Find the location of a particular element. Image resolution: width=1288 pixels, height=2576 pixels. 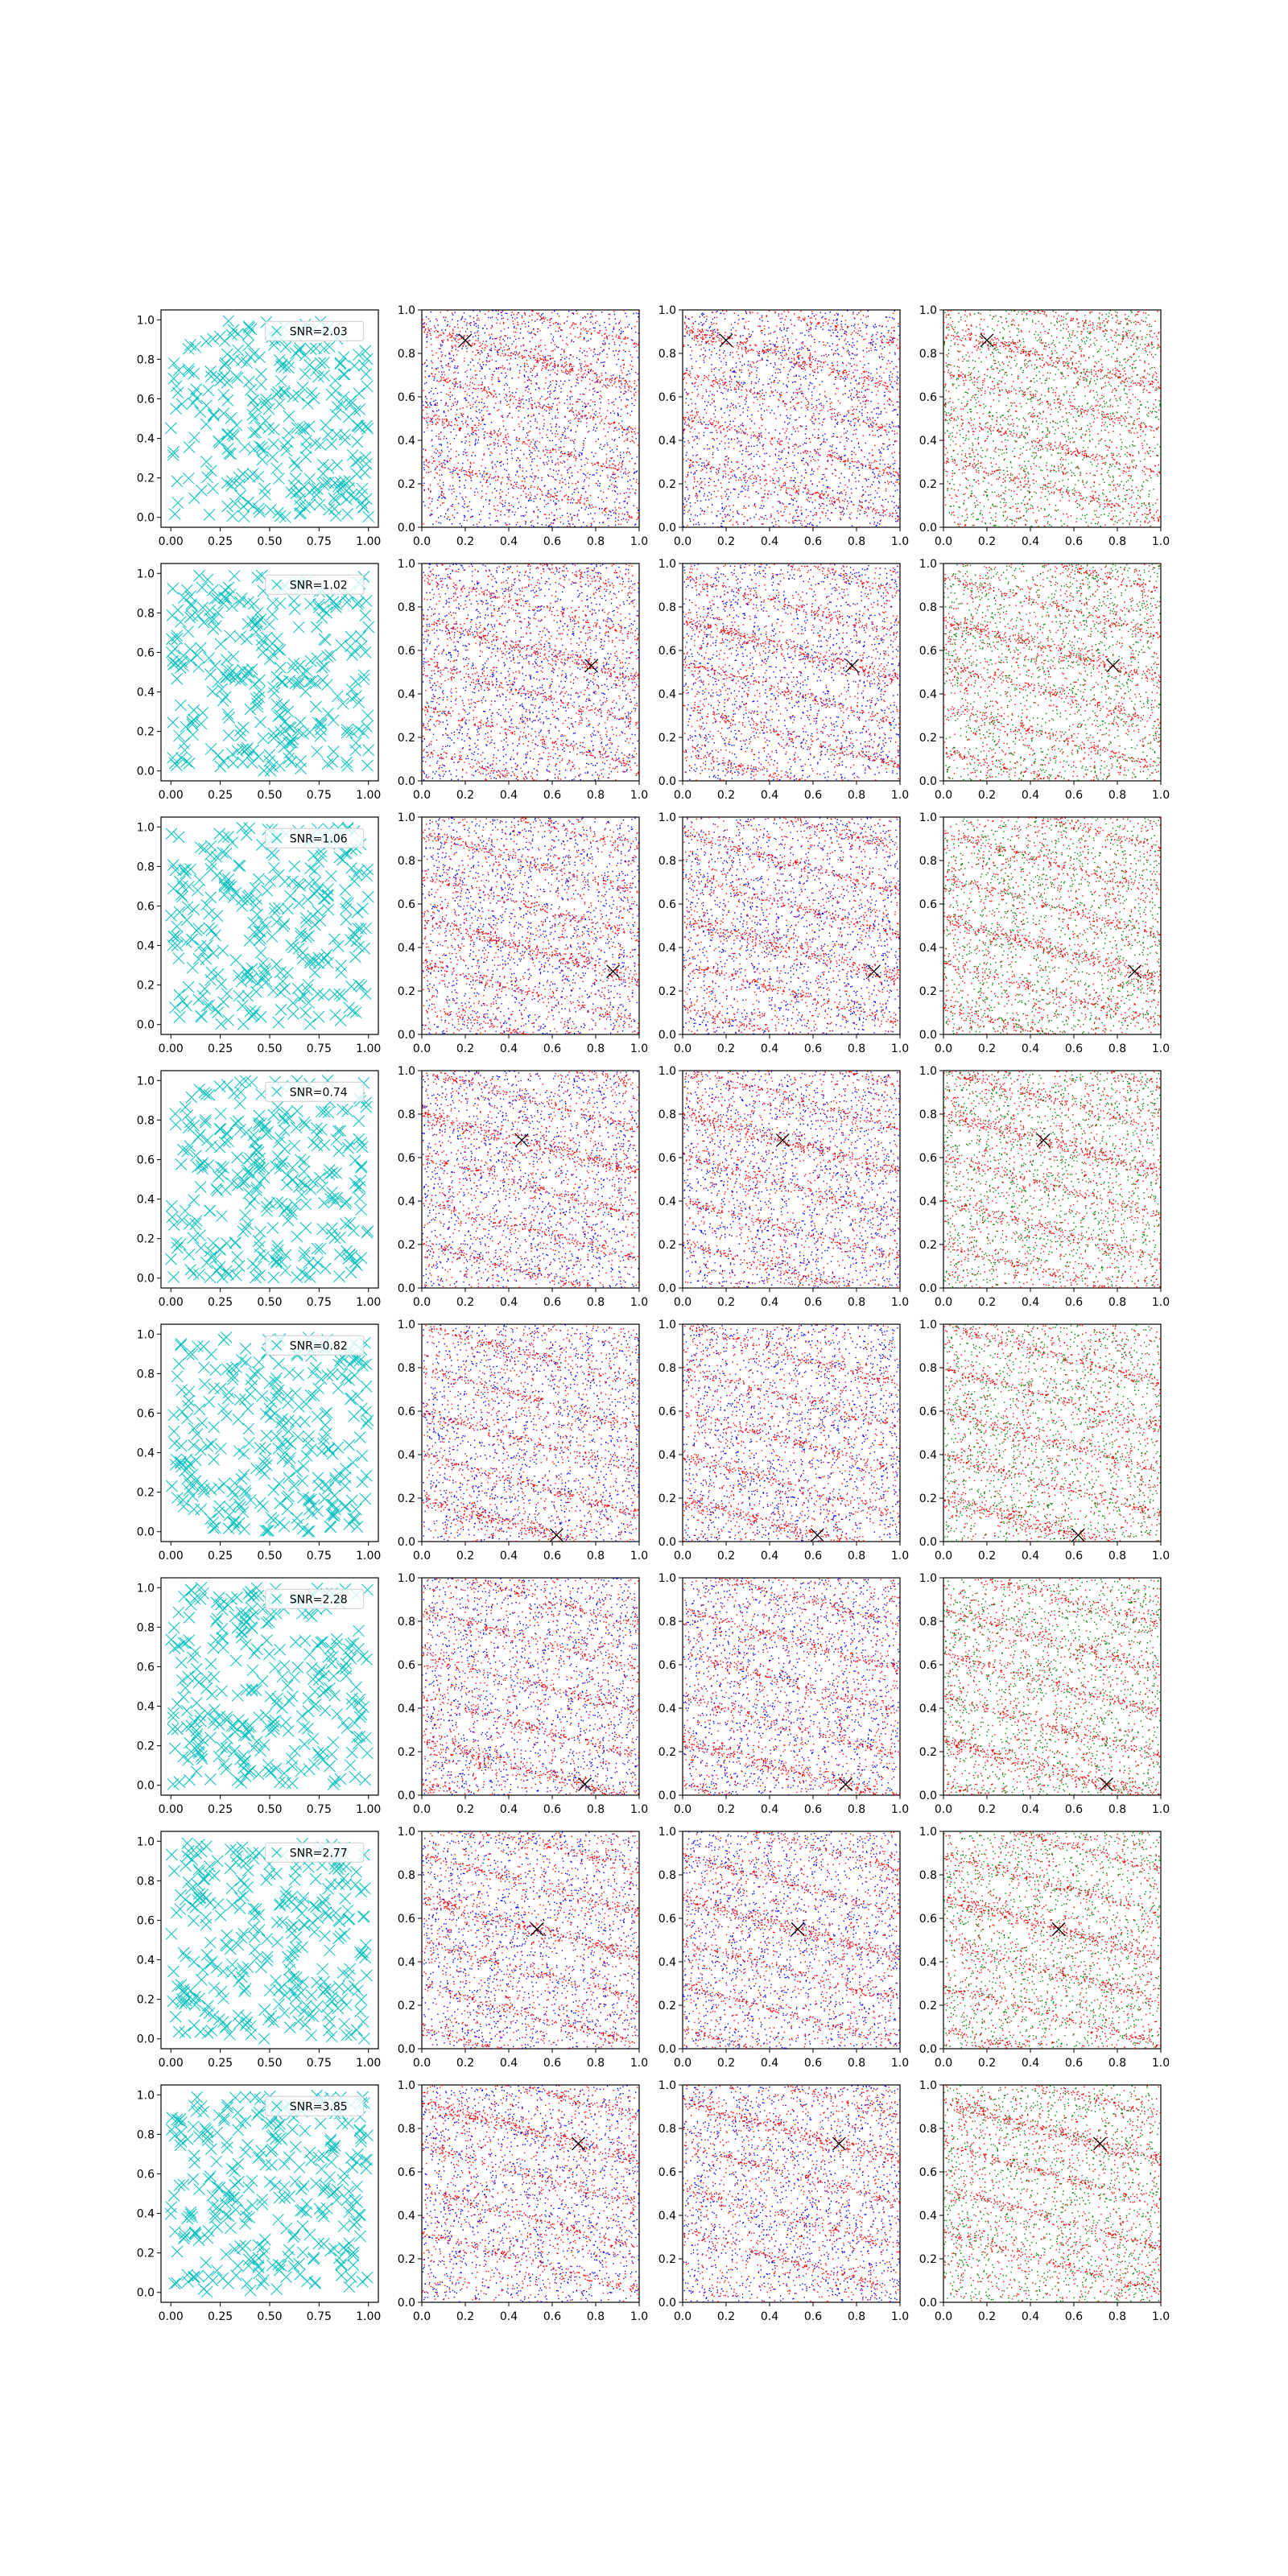

x-tick-label: 0.50 is located at coordinates (269, 1556).